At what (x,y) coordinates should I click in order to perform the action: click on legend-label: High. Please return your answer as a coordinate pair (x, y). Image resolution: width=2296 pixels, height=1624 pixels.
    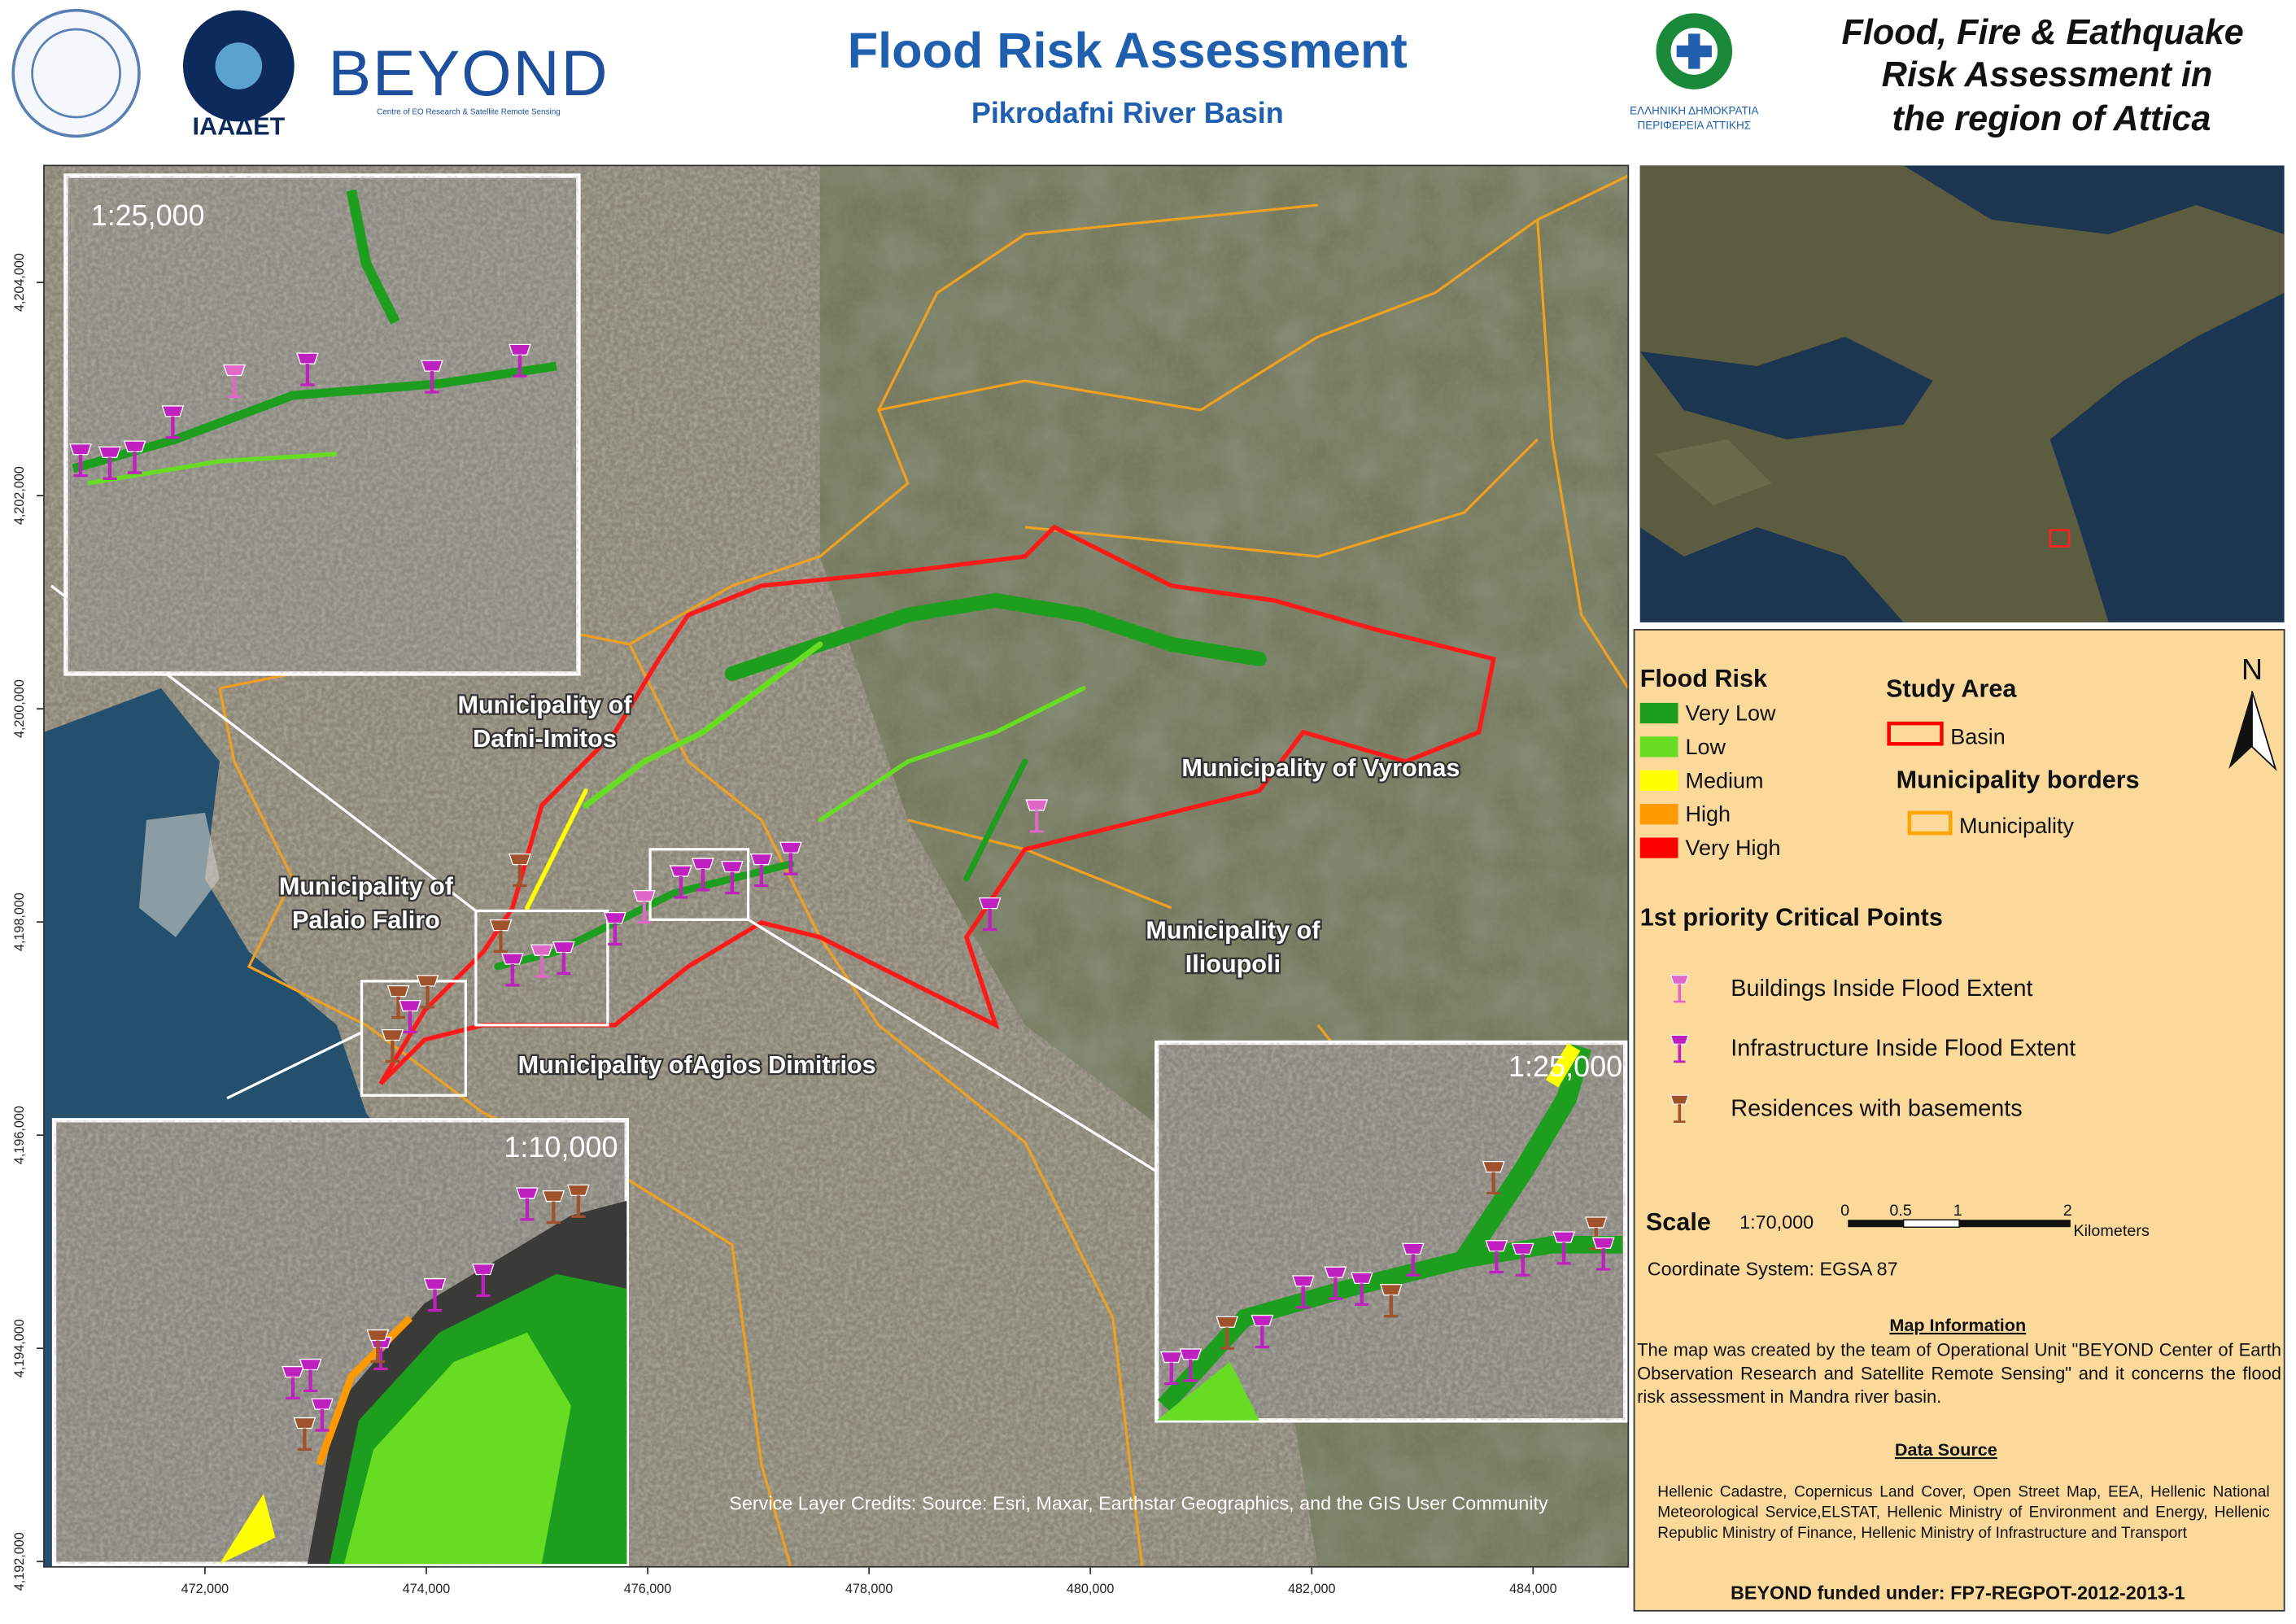
    Looking at the image, I should click on (1708, 814).